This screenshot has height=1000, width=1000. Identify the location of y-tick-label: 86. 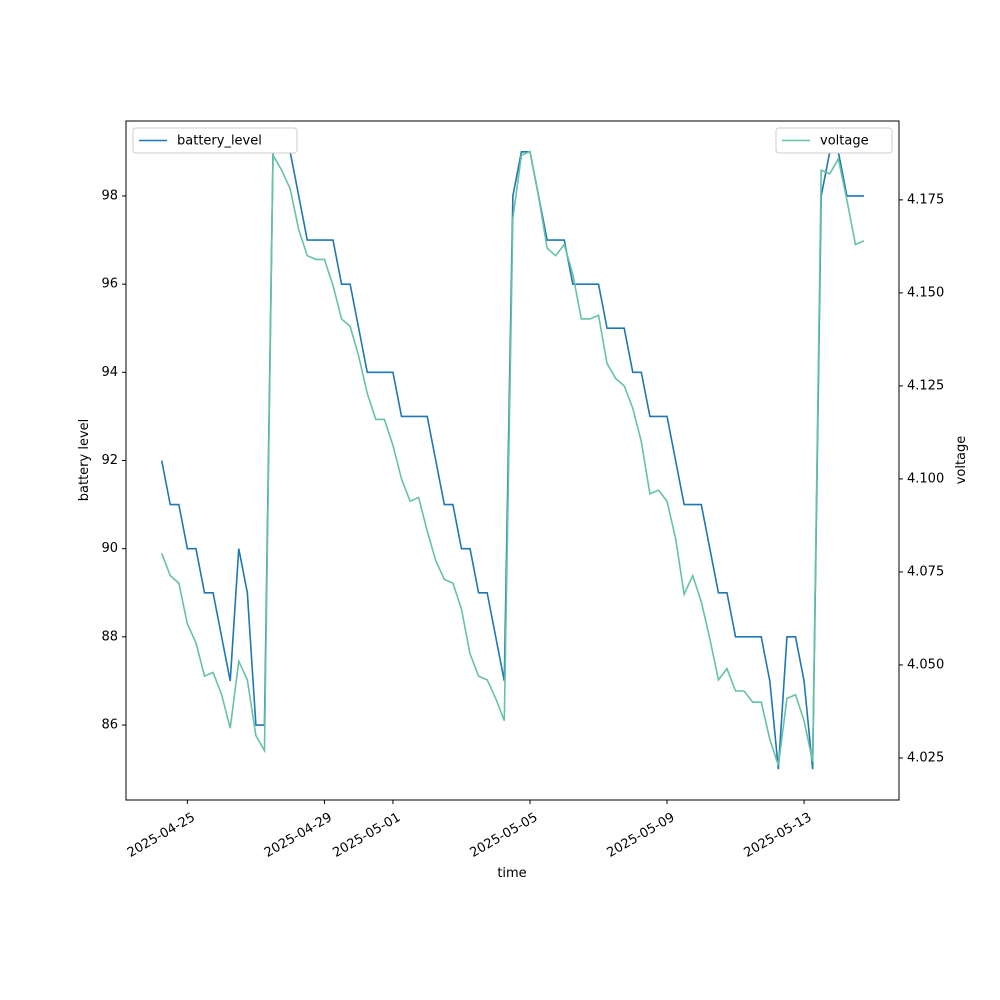
(109, 725).